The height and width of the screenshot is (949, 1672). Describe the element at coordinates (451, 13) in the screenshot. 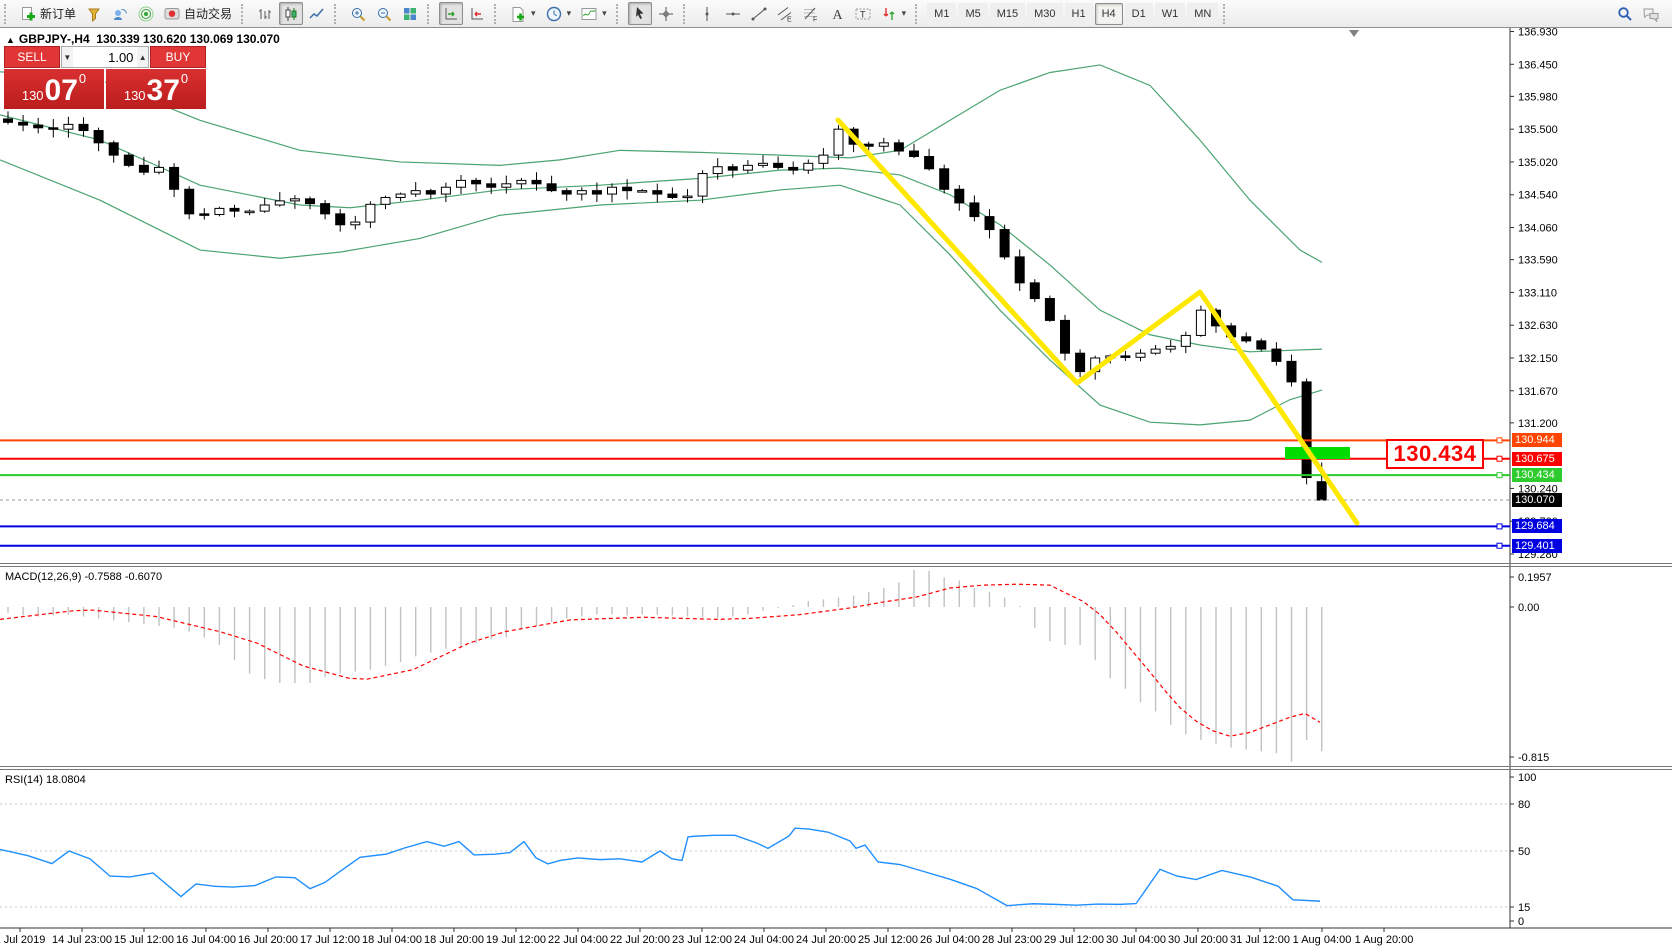

I see `autoscroll-button` at that location.